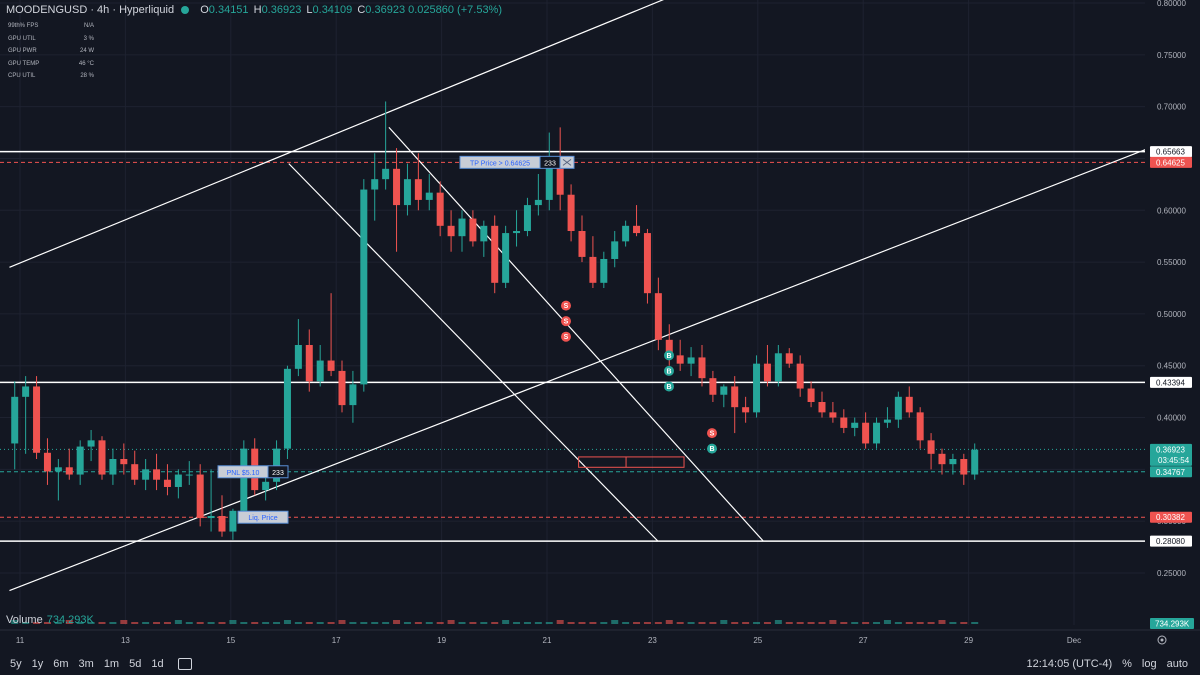 Image resolution: width=1200 pixels, height=675 pixels. What do you see at coordinates (22, 51) in the screenshot?
I see `stat-label: GPU PWR` at bounding box center [22, 51].